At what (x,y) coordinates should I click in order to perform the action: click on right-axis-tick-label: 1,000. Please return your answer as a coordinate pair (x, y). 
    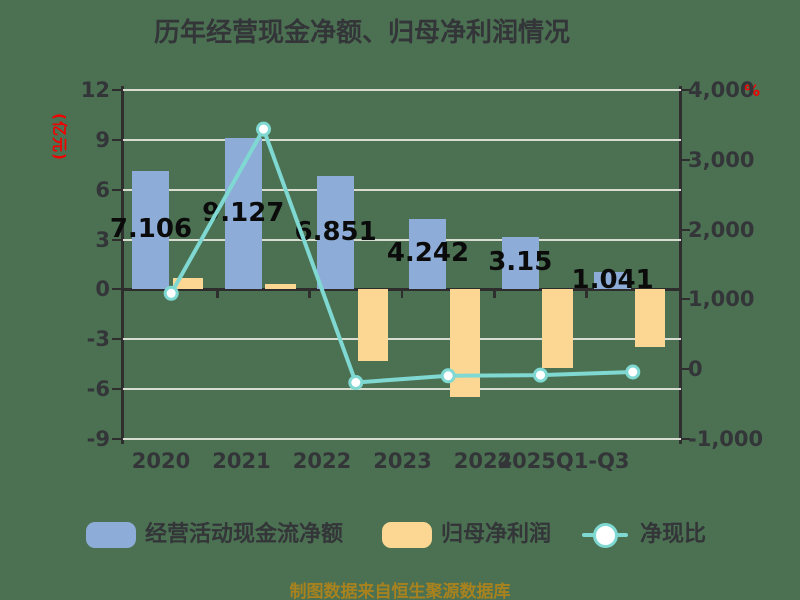
    Looking at the image, I should click on (721, 299).